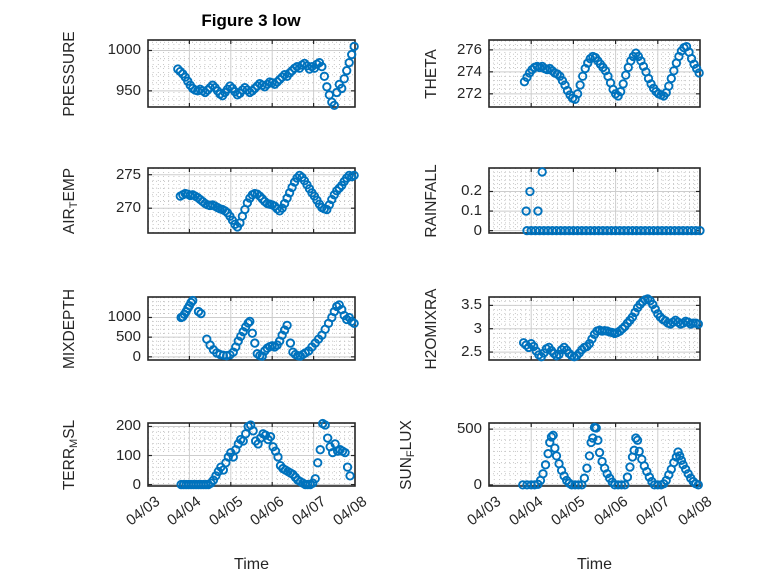  I want to click on series-mixdepth, so click(267, 328).